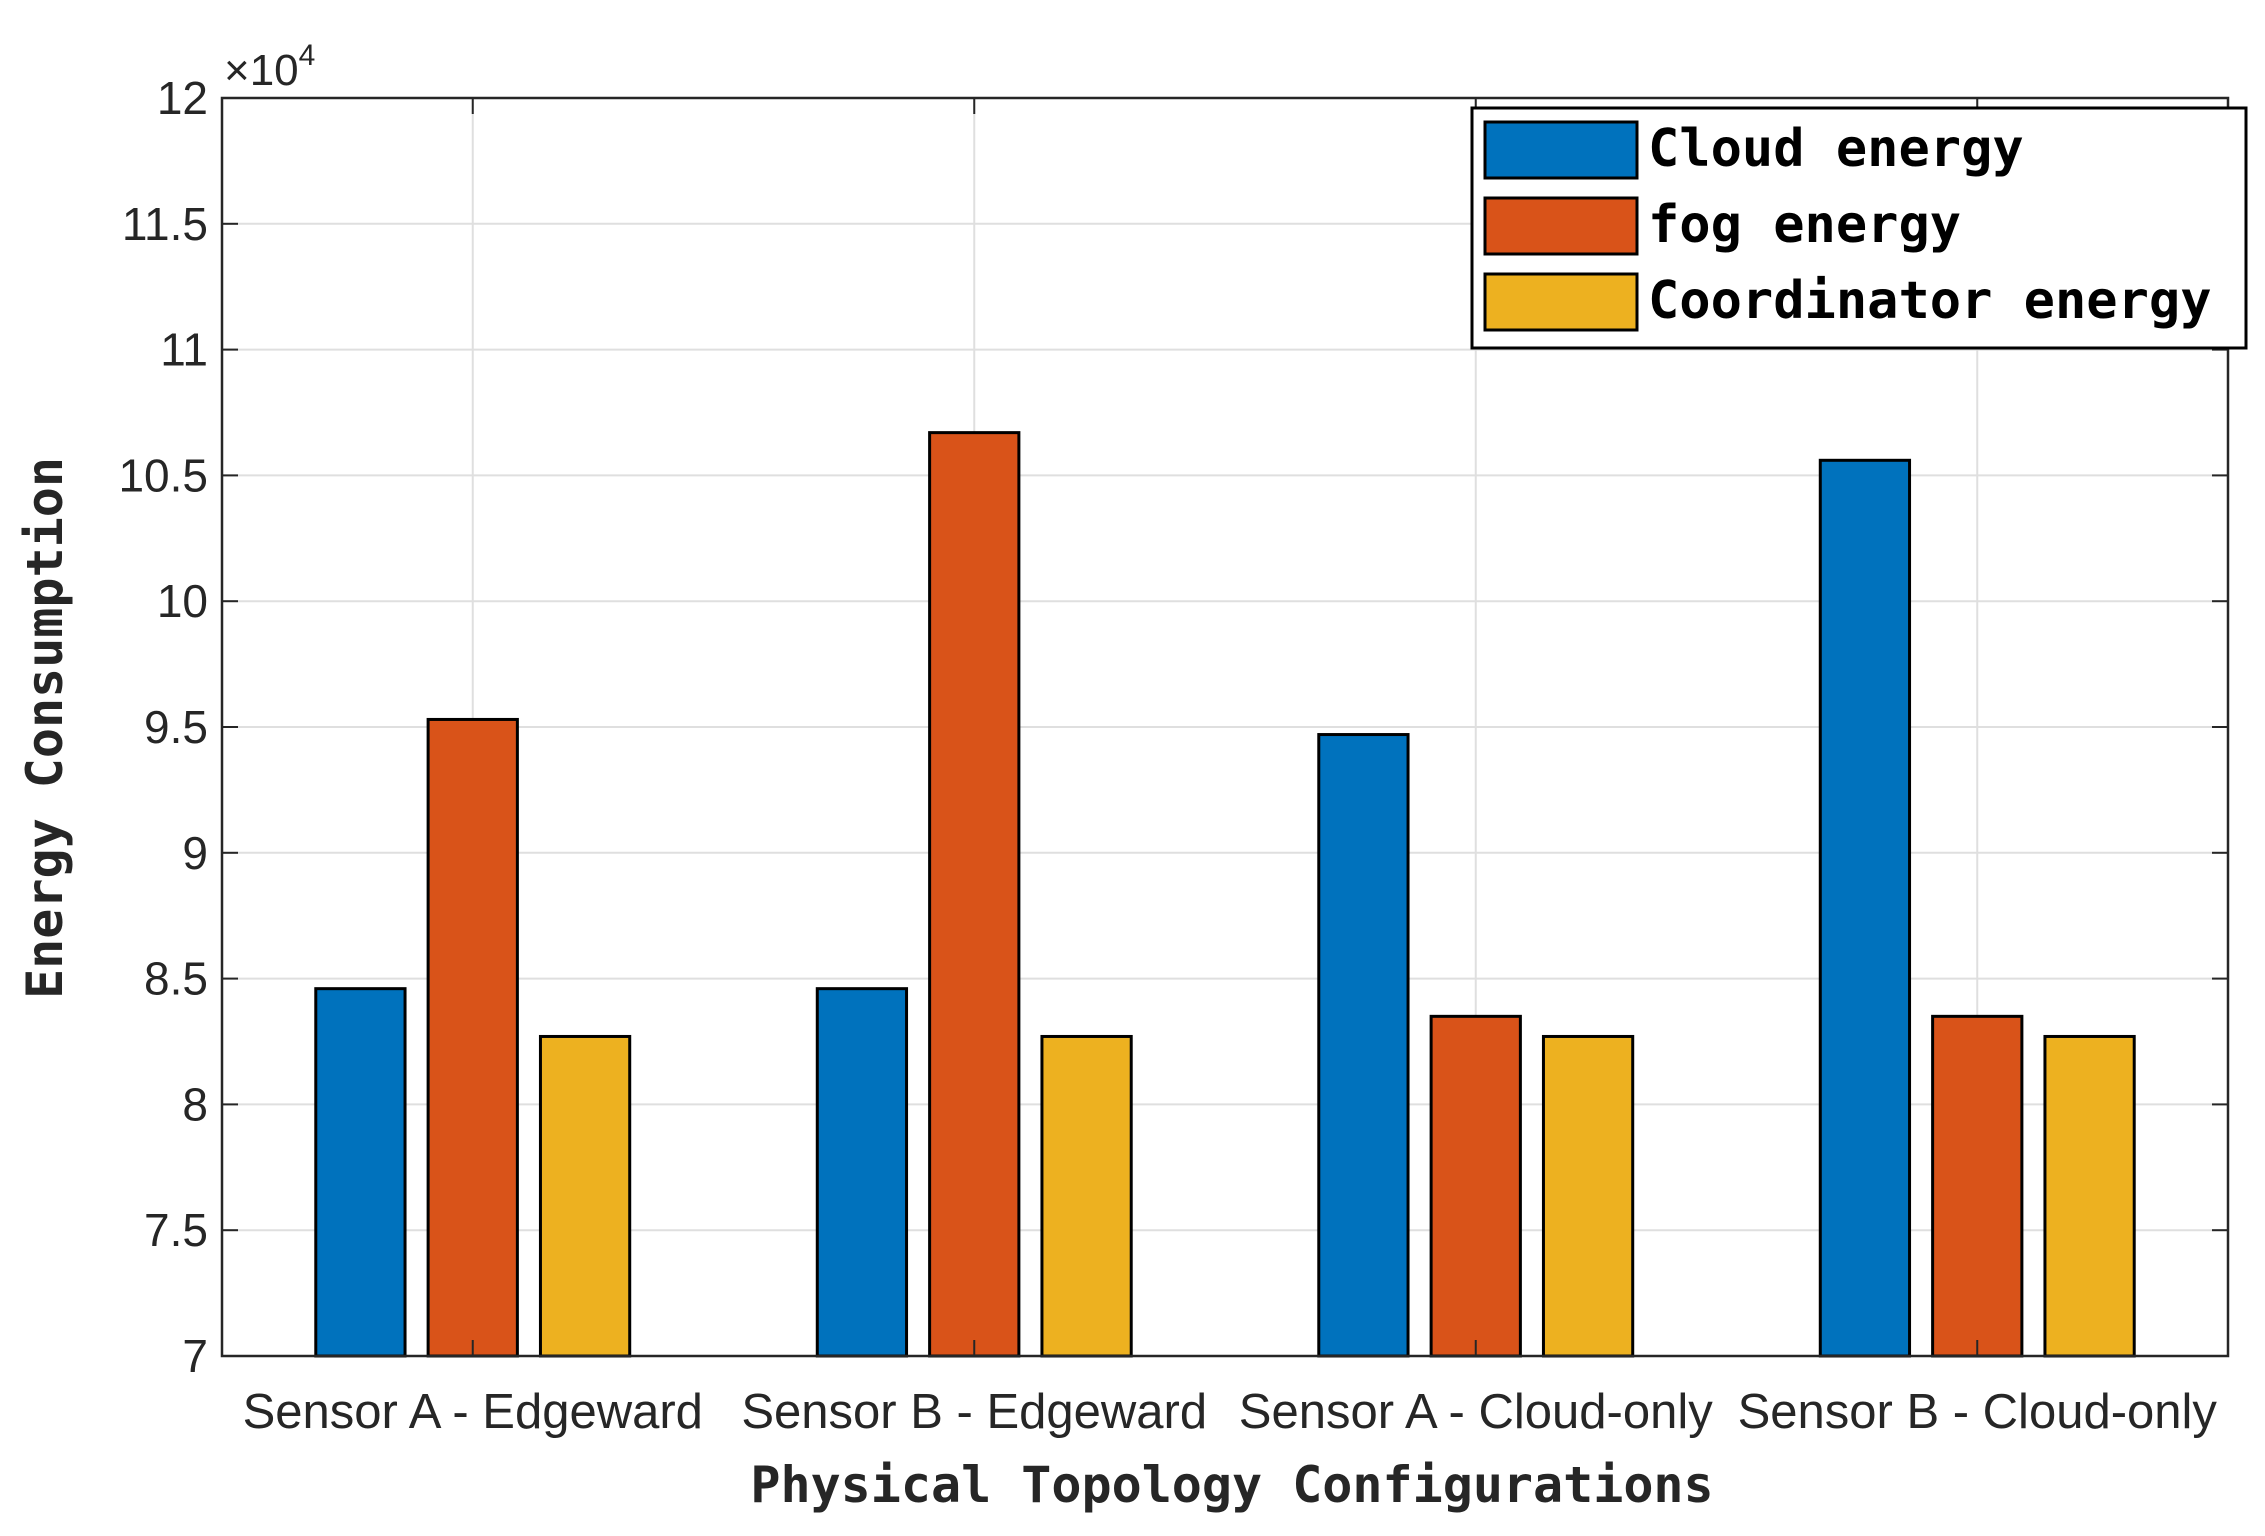 The image size is (2265, 1536). Describe the element at coordinates (1561, 226) in the screenshot. I see `legend-swatch-fog-energy` at that location.